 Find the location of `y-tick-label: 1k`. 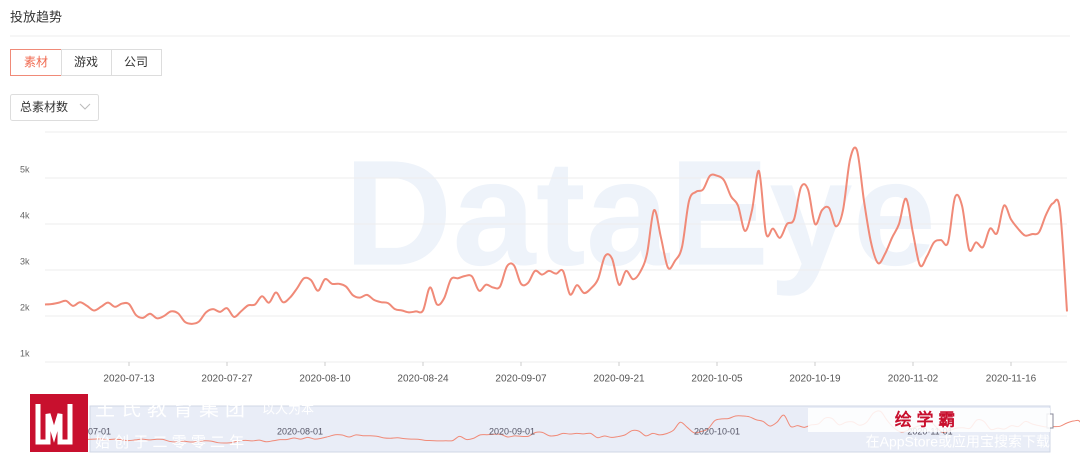

y-tick-label: 1k is located at coordinates (25, 353).